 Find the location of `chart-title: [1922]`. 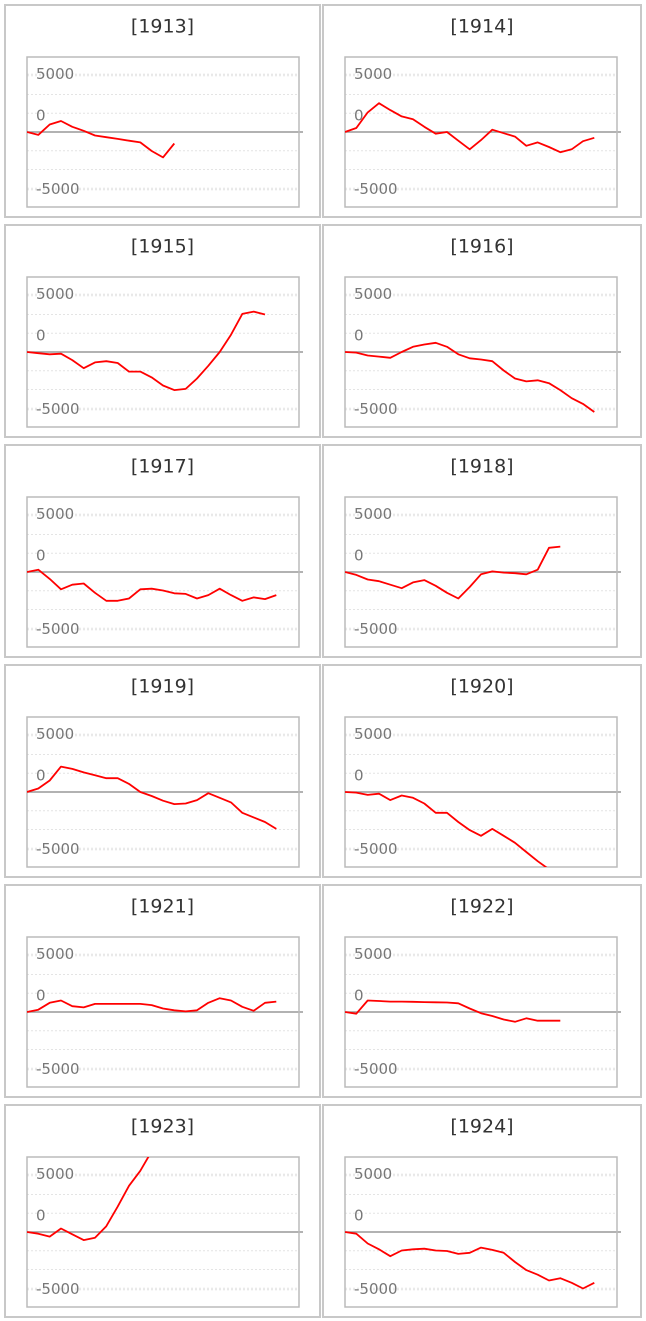

chart-title: [1922] is located at coordinates (481, 907).